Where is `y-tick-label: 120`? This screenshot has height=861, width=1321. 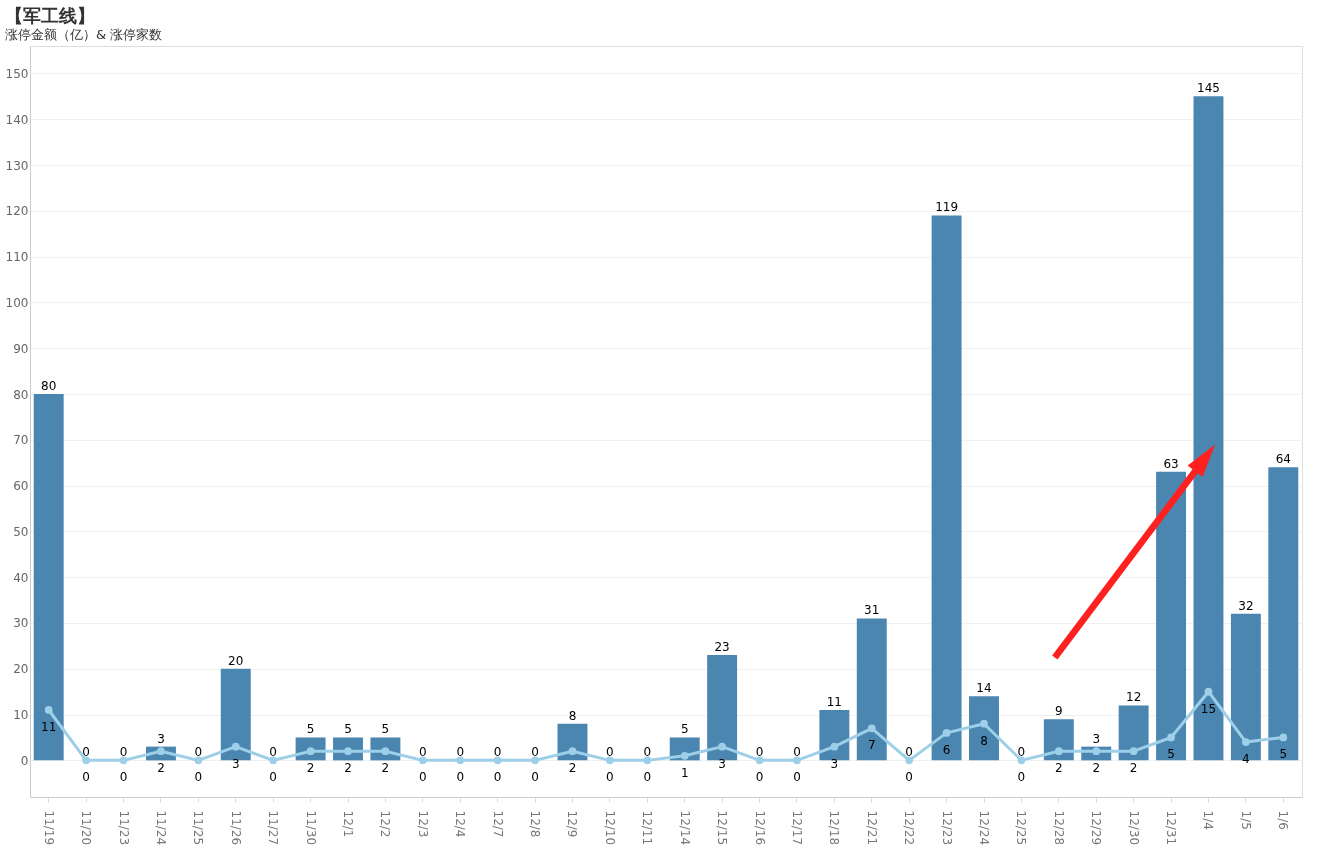
y-tick-label: 120 is located at coordinates (17, 211).